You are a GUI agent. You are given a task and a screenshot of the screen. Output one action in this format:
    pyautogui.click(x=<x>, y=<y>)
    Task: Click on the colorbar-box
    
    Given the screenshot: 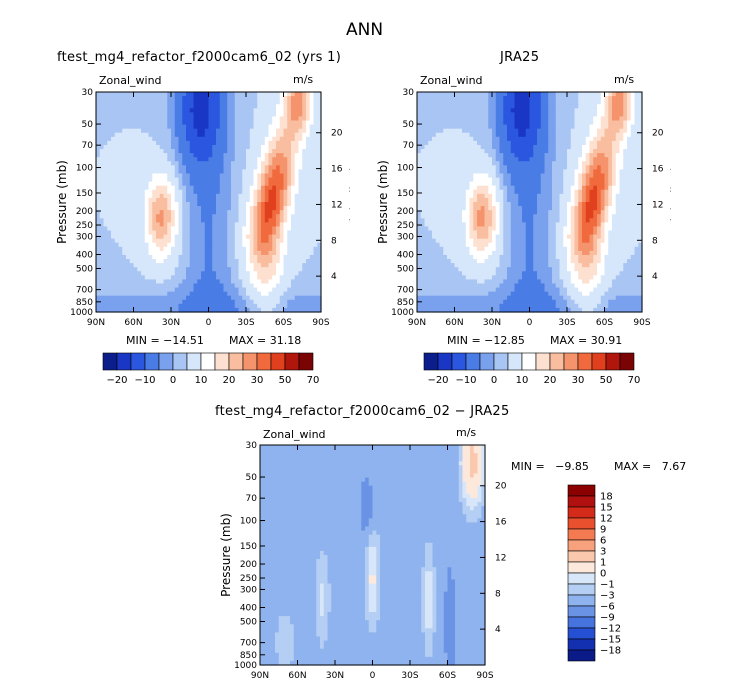 What is the action you would take?
    pyautogui.click(x=250, y=361)
    